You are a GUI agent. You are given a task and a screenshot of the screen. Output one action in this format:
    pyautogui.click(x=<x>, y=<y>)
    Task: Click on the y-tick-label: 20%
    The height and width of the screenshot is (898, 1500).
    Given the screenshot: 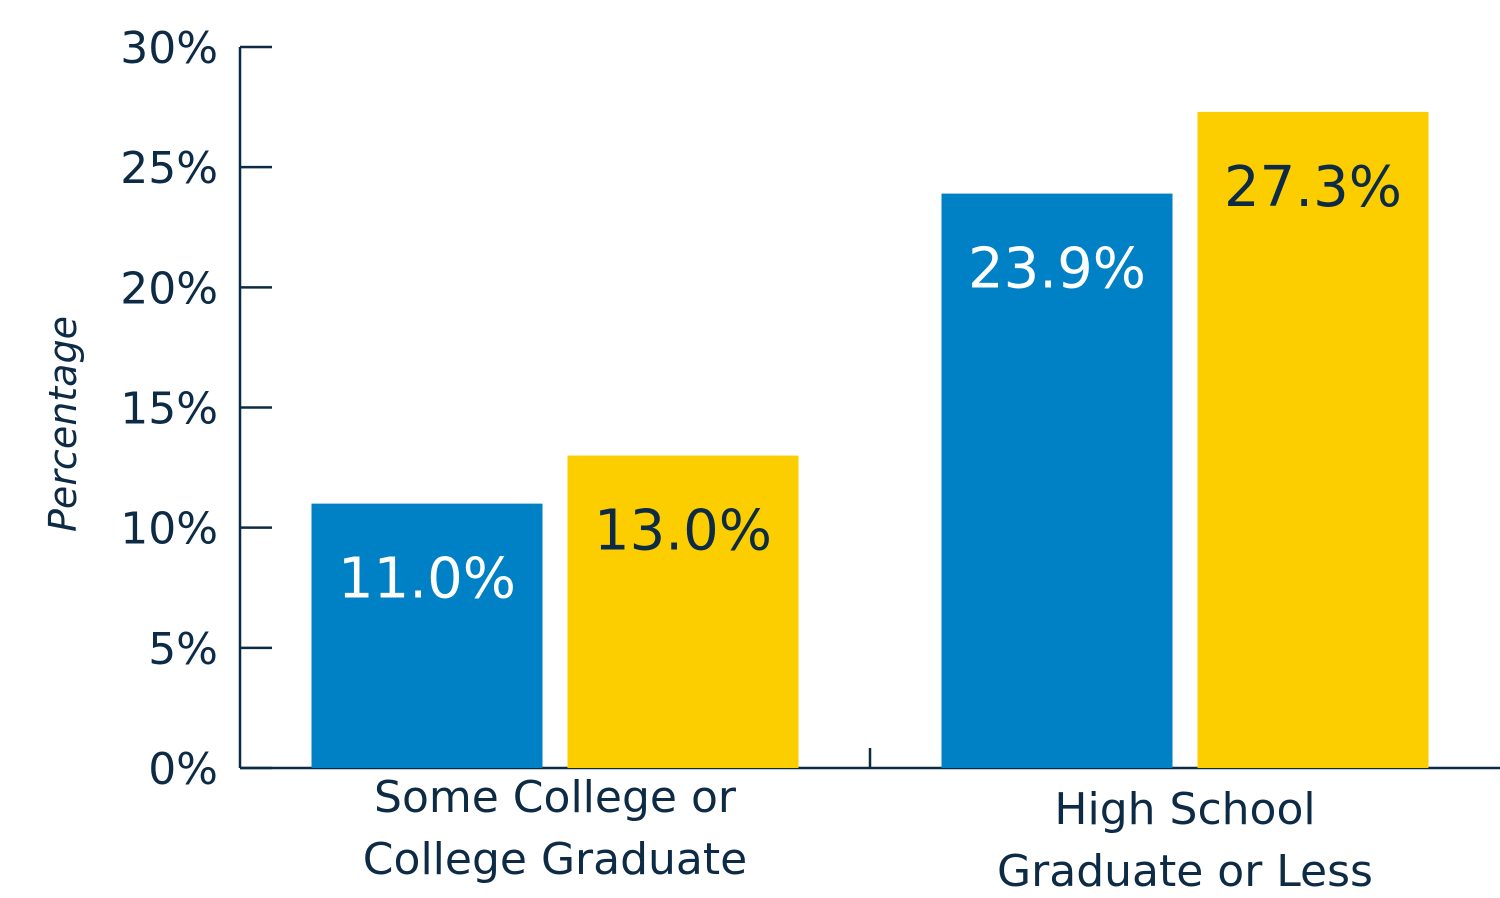 What is the action you would take?
    pyautogui.click(x=169, y=288)
    